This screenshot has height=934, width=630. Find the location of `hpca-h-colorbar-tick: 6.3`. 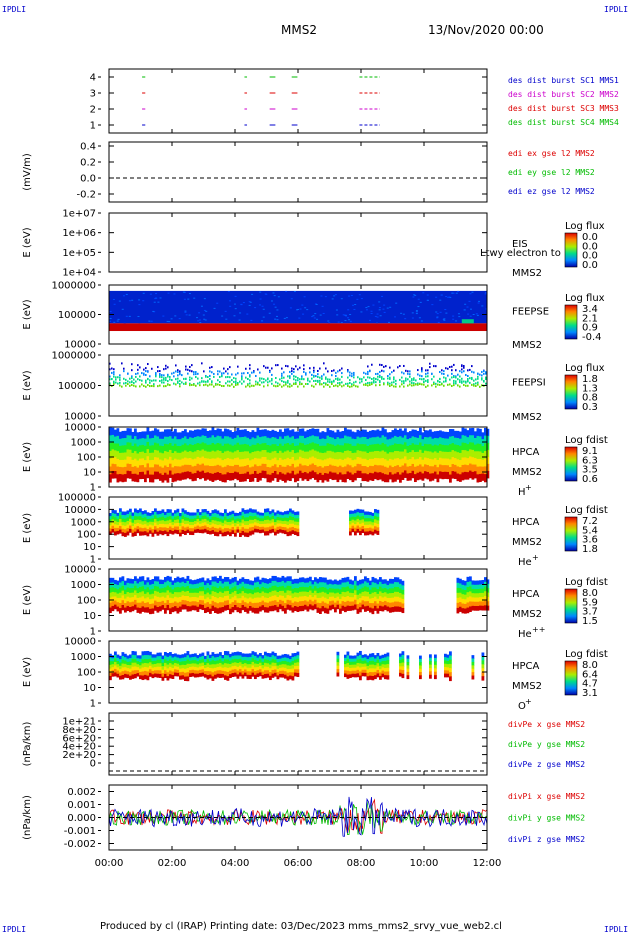

hpca-h-colorbar-tick: 6.3 is located at coordinates (590, 460).